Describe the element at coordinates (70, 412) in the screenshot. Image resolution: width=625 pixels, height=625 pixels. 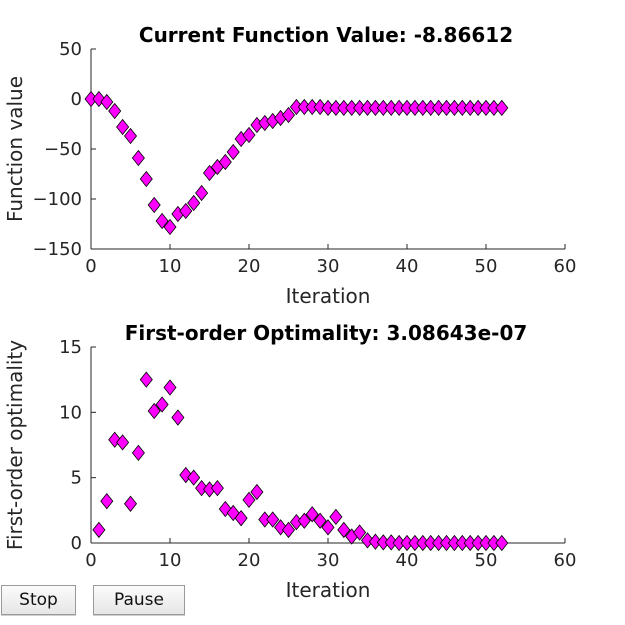
I see `y-tick-label: 10` at that location.